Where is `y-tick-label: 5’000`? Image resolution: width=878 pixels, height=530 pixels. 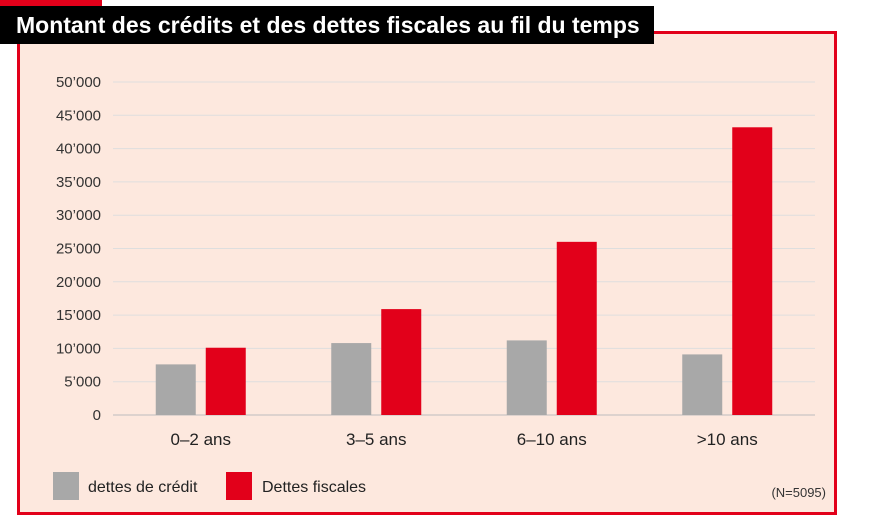
y-tick-label: 5’000 is located at coordinates (82, 382).